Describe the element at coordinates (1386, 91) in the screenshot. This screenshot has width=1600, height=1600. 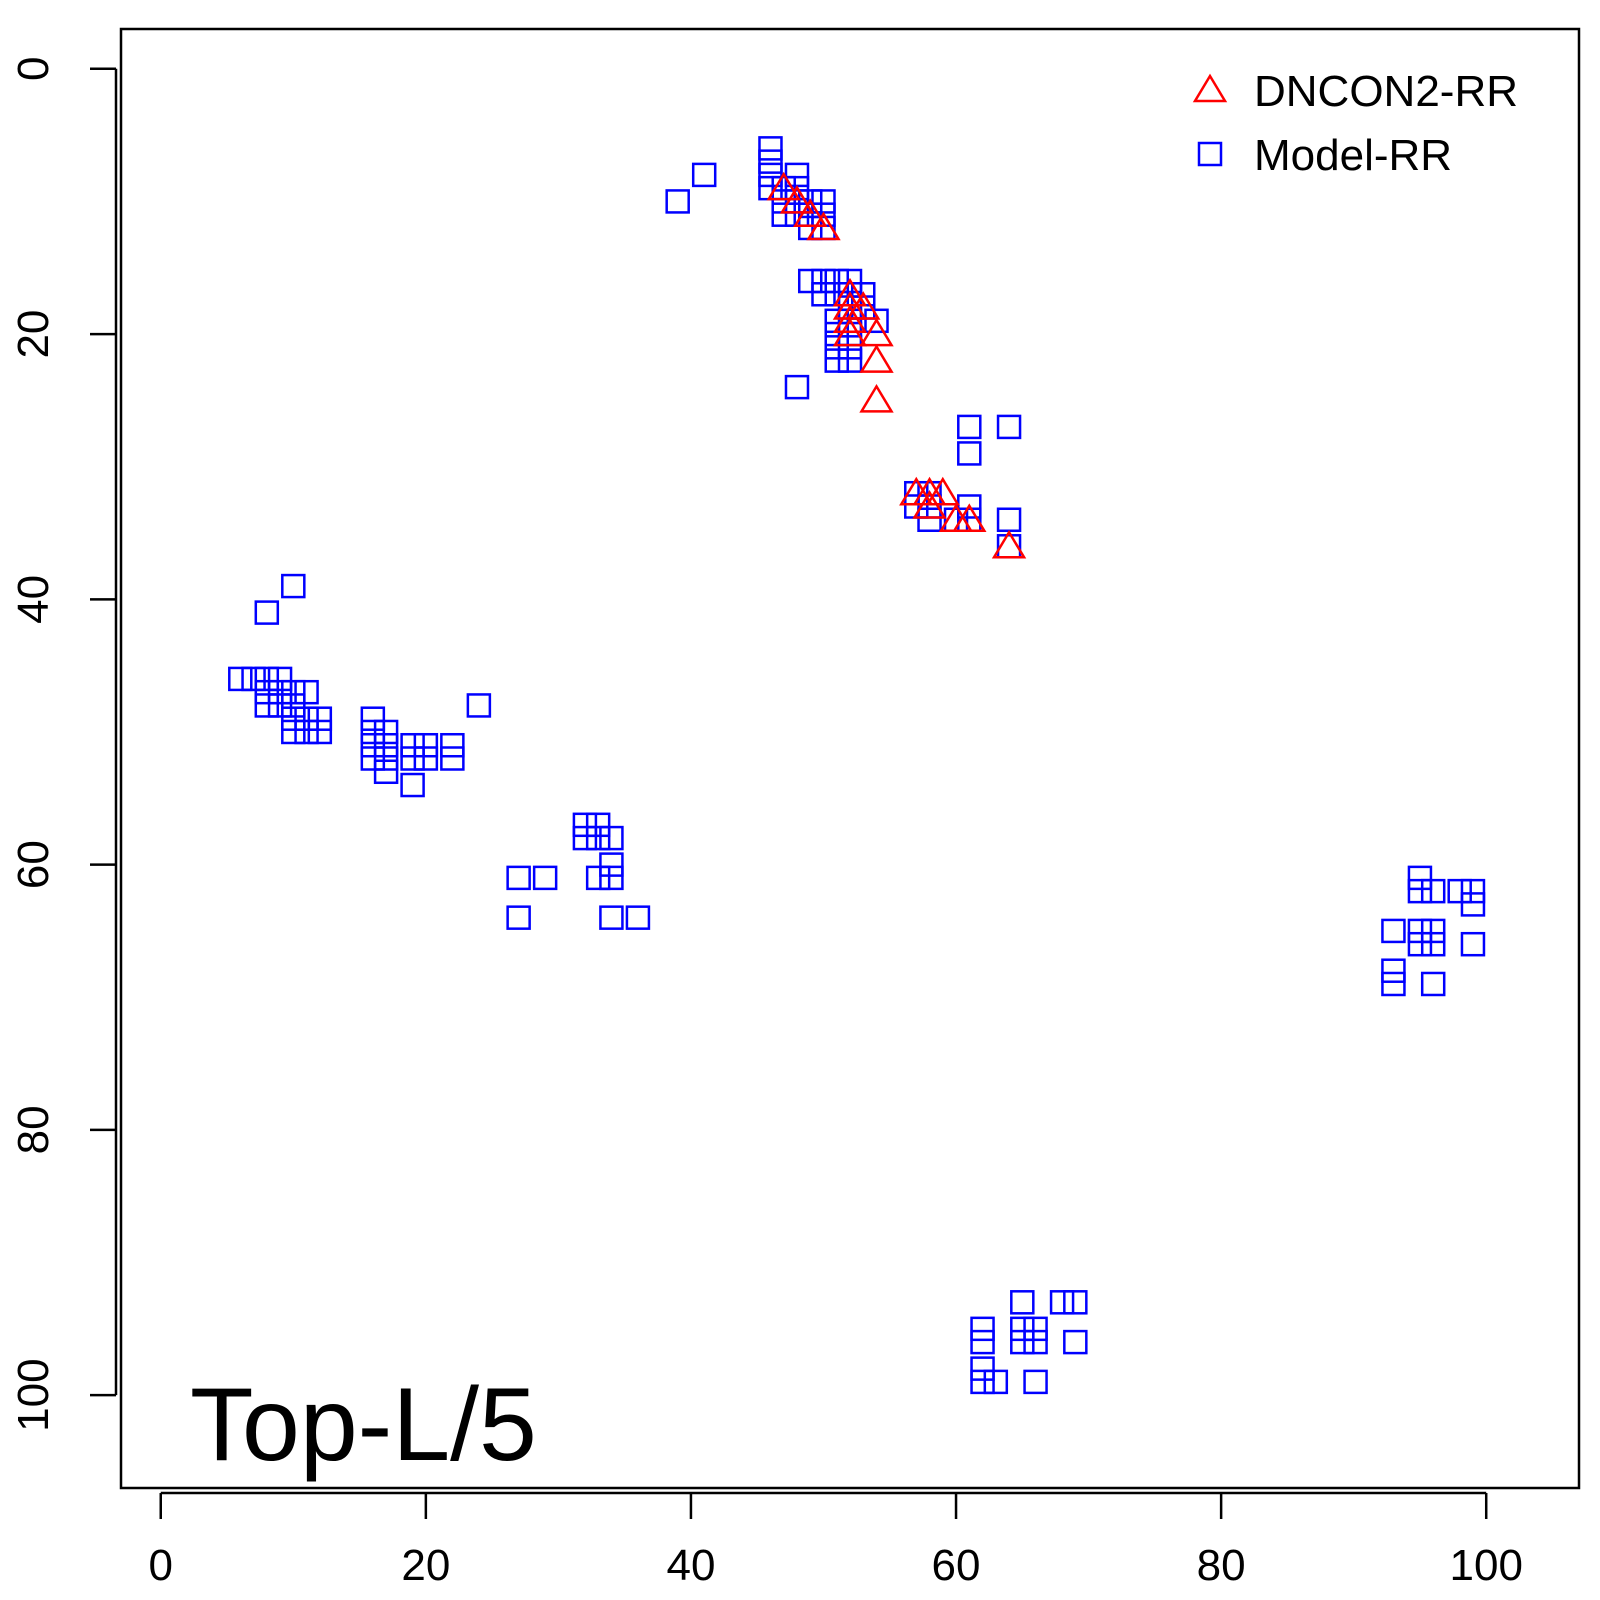
I see `legend-label: DNCON2-RR` at that location.